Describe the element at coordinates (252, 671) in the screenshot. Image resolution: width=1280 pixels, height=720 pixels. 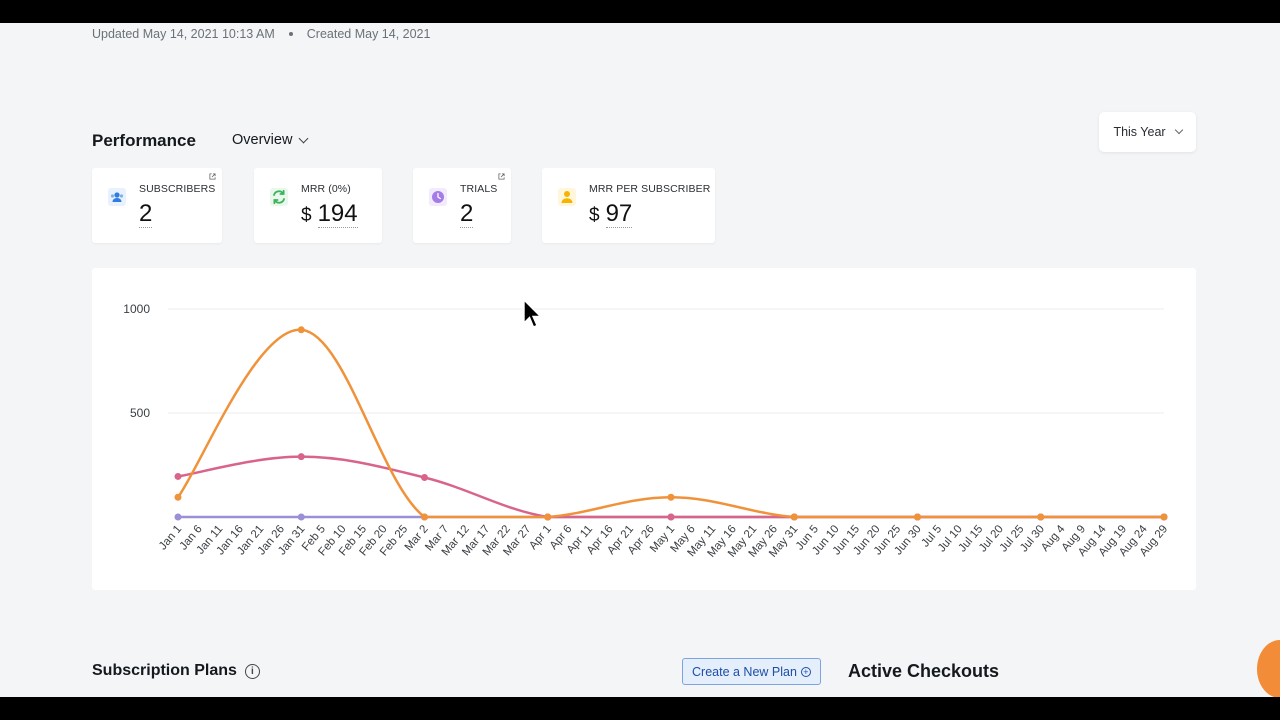
I see `info-icon: i` at that location.